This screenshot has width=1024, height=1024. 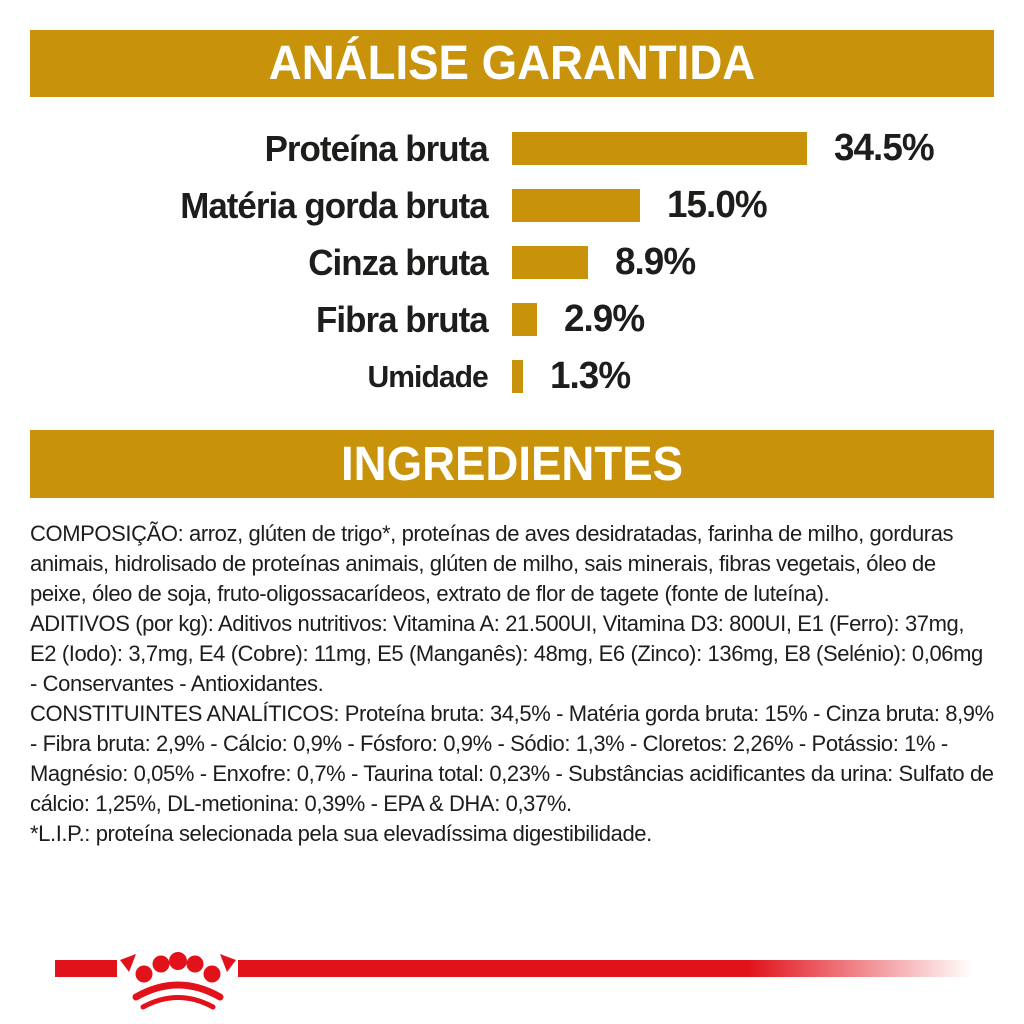 I want to click on chart-label: Proteína bruta, so click(x=376, y=148).